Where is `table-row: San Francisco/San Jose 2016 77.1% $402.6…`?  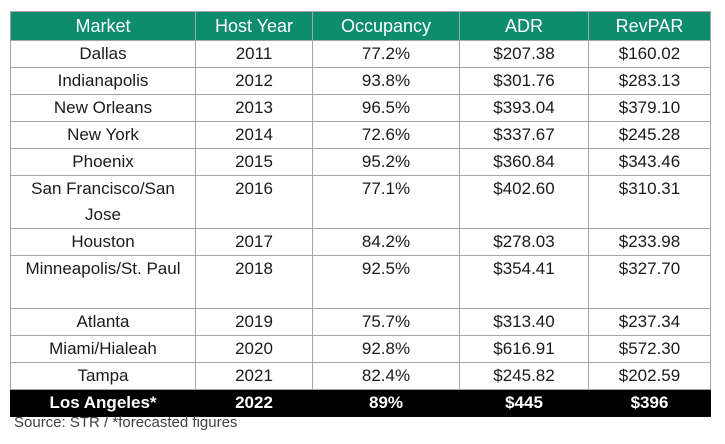
table-row: San Francisco/San Jose 2016 77.1% $402.6… is located at coordinates (360, 202).